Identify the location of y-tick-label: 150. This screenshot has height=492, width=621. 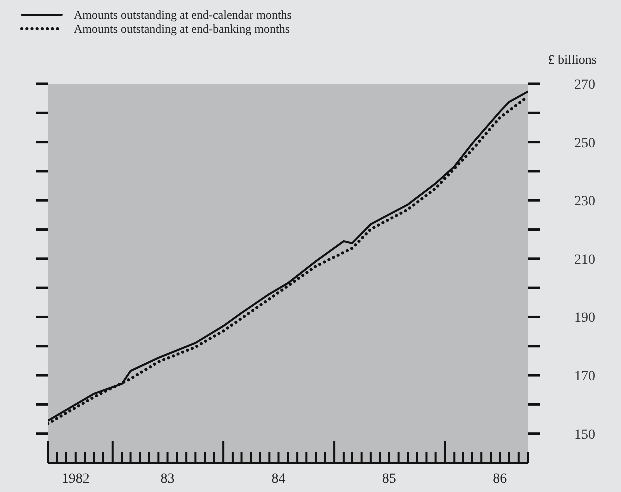
(585, 435).